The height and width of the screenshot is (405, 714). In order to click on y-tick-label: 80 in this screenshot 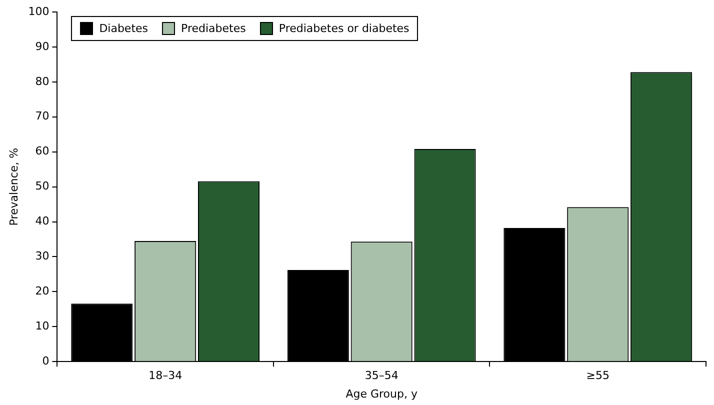, I will do `click(42, 81)`.